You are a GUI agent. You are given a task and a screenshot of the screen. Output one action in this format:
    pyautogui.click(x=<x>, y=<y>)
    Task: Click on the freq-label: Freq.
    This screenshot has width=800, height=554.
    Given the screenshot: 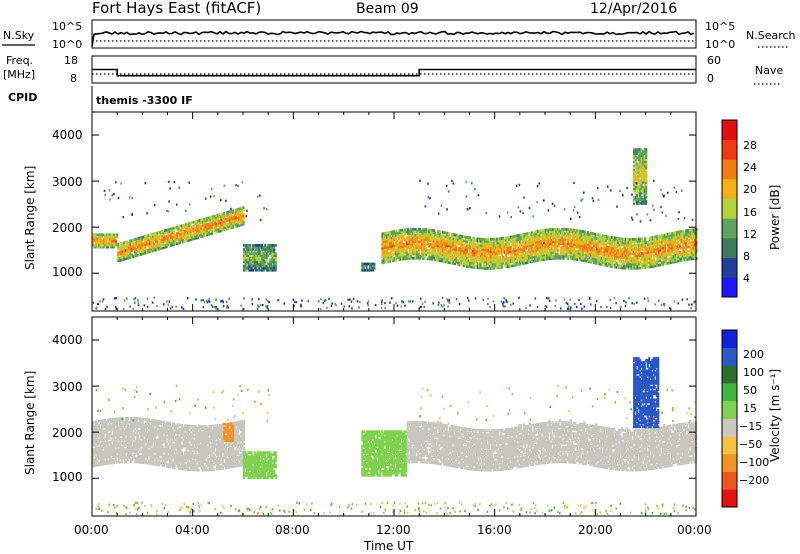 What is the action you would take?
    pyautogui.click(x=19, y=60)
    